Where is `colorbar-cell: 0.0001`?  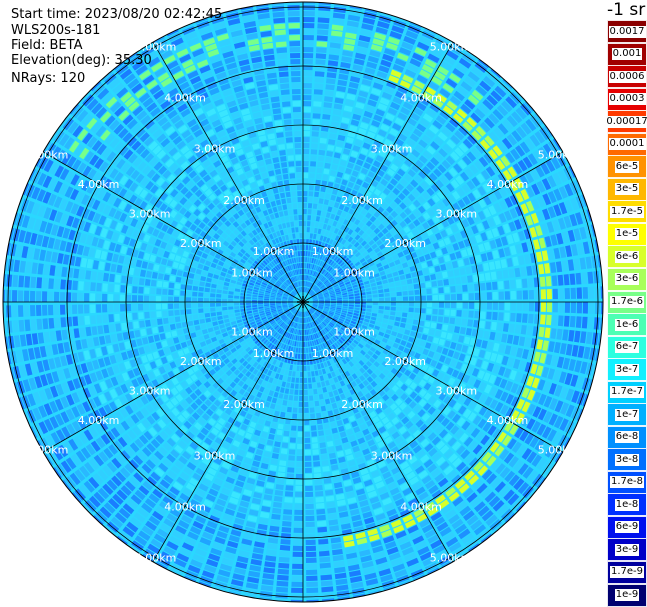 colorbar-cell: 0.0001 is located at coordinates (627, 144).